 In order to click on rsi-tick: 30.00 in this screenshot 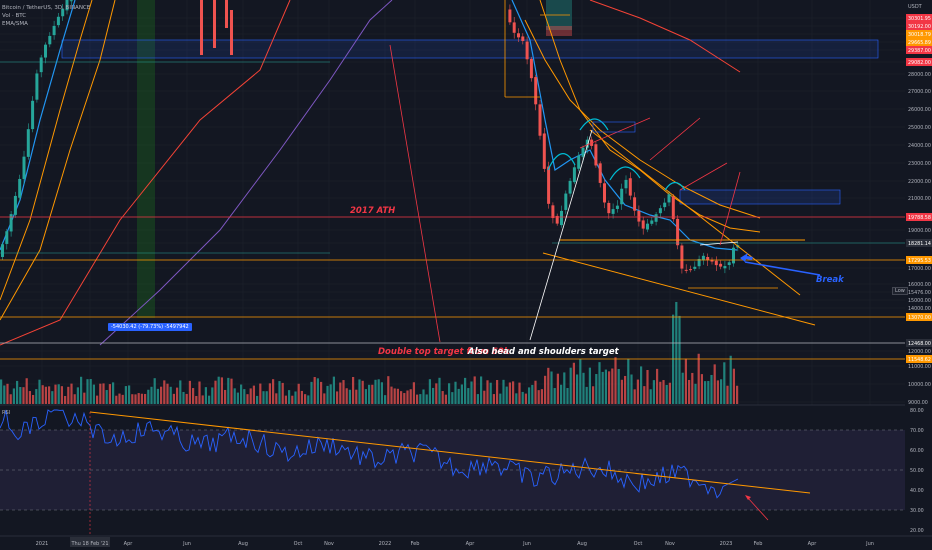, I will do `click(917, 511)`.